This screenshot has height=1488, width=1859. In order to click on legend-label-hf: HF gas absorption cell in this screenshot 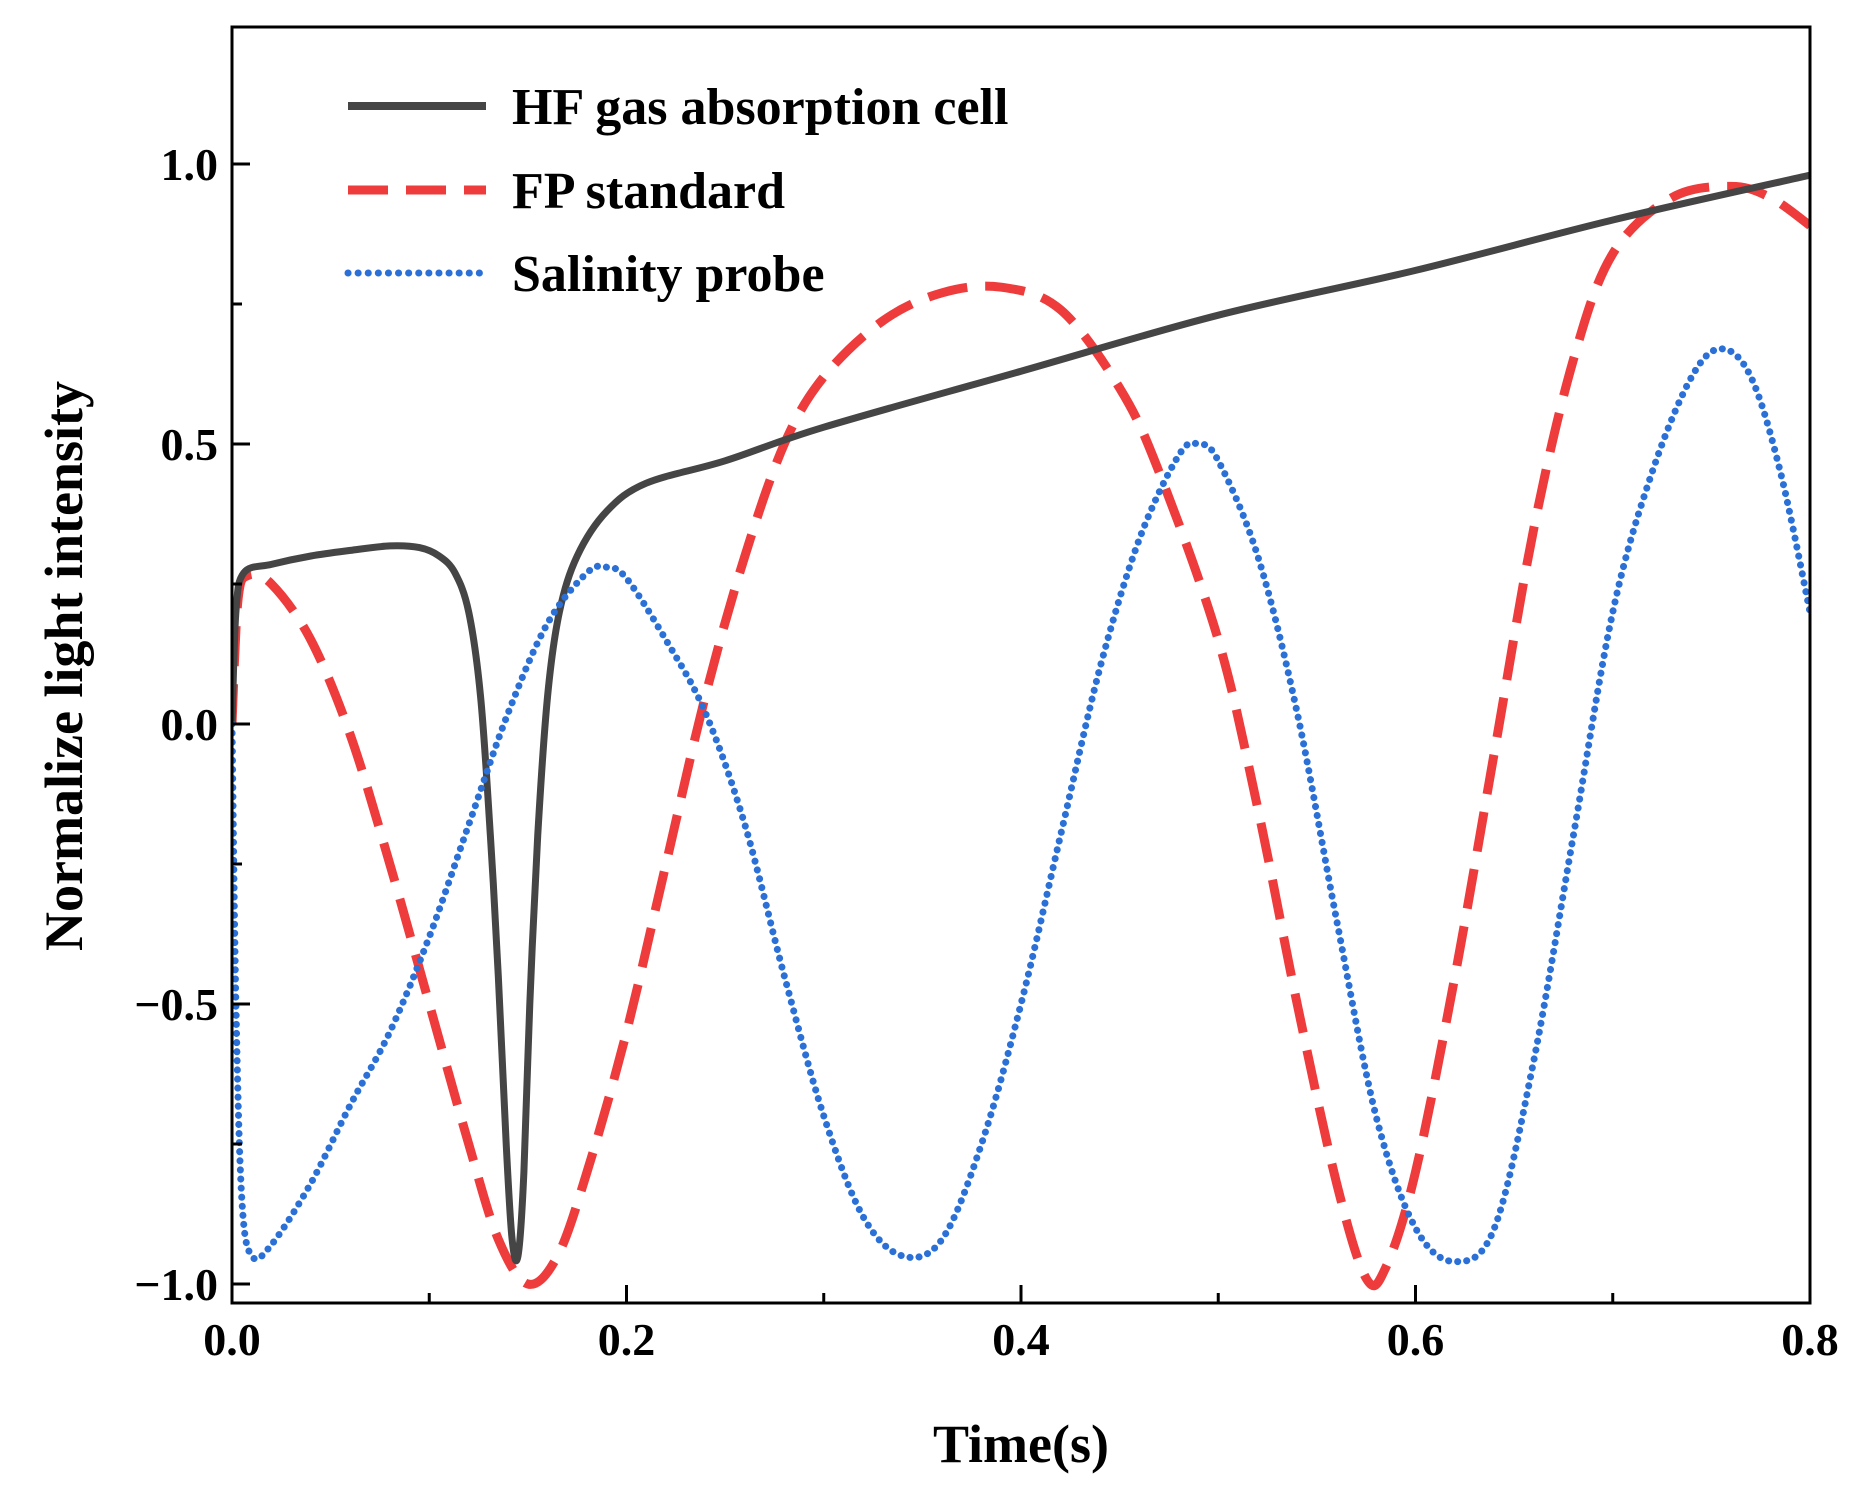, I will do `click(760, 107)`.